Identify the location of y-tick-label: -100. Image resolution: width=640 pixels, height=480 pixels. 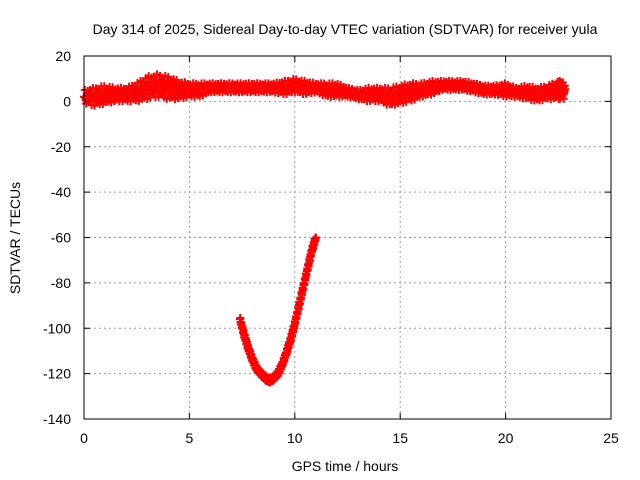
(57, 328).